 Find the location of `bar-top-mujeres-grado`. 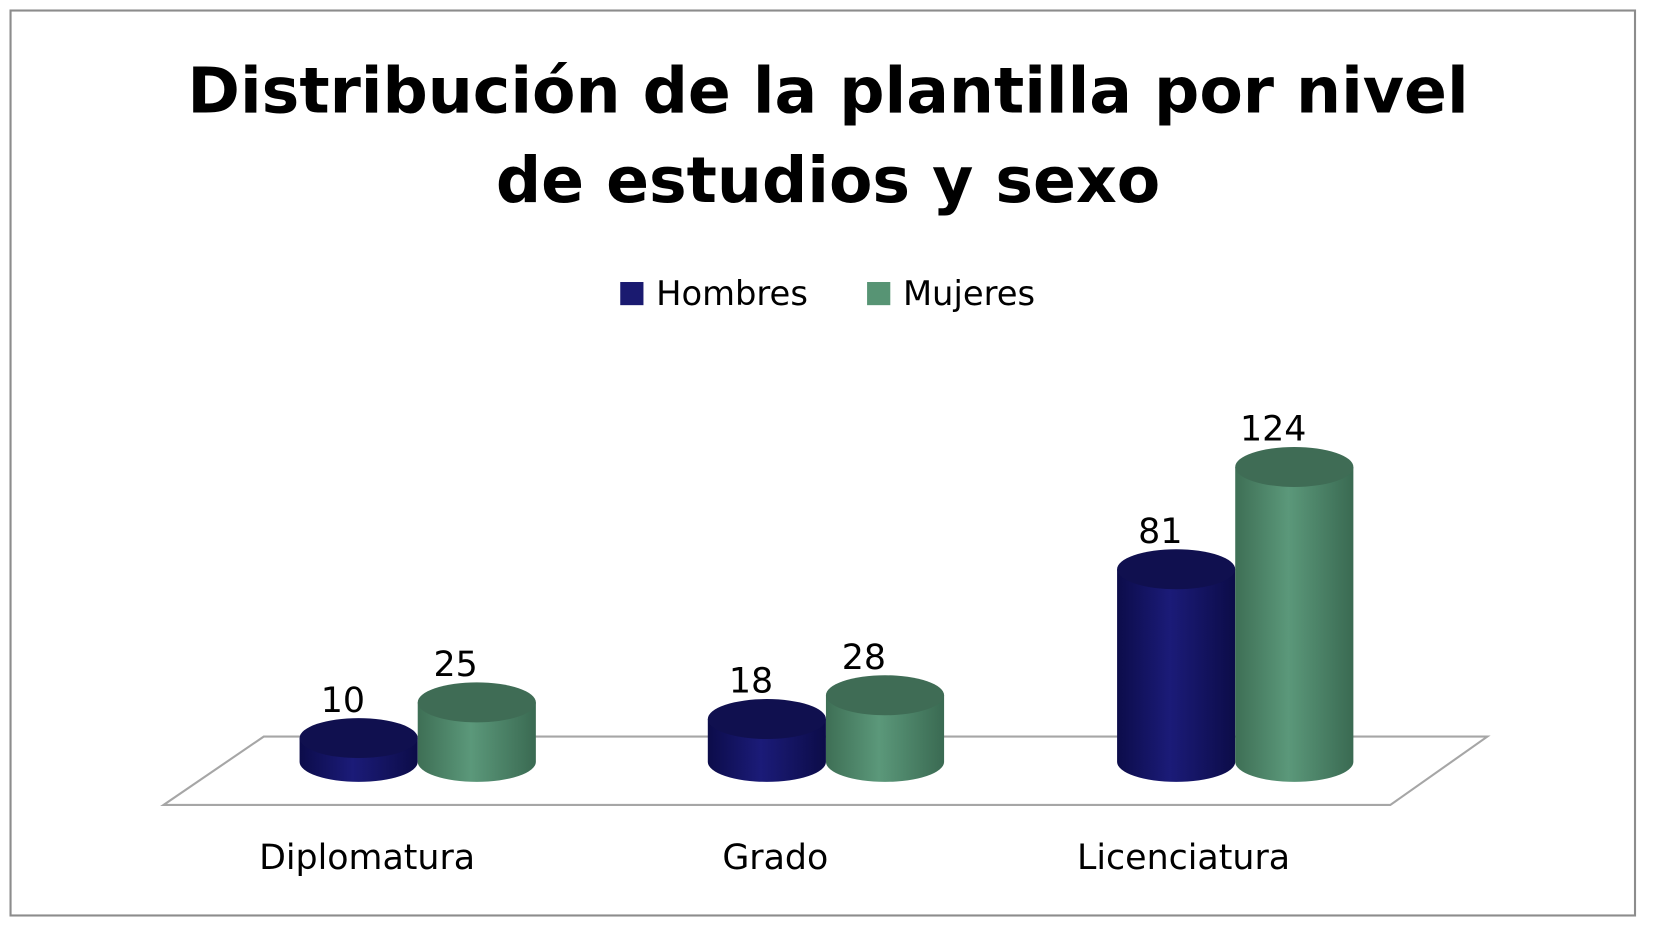

bar-top-mujeres-grado is located at coordinates (885, 695).